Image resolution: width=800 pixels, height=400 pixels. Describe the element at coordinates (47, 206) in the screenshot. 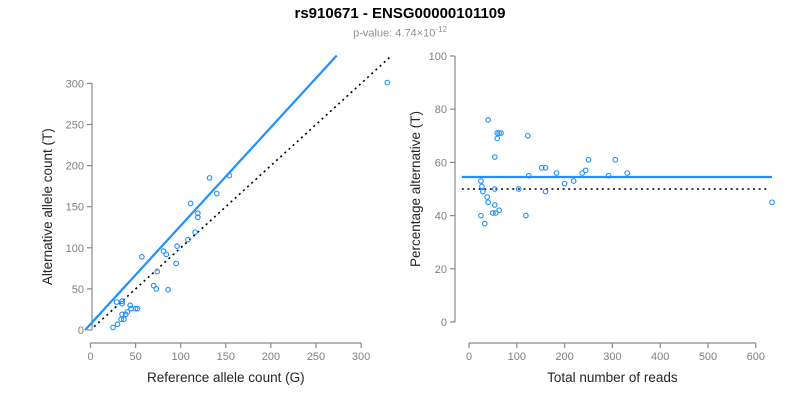

I see `y-axis-title-left: Alternative allele count (T)` at that location.